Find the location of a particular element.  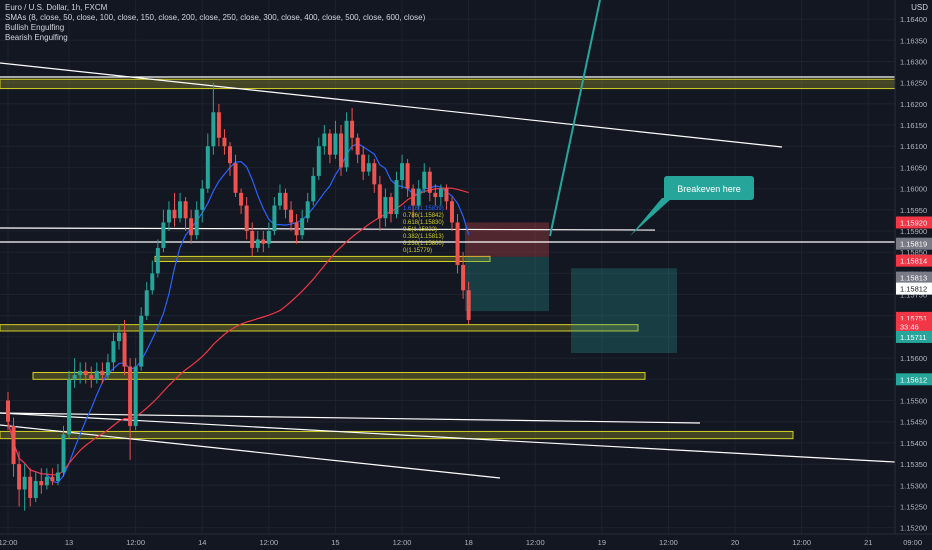

time-tick-label: 15 is located at coordinates (335, 542).